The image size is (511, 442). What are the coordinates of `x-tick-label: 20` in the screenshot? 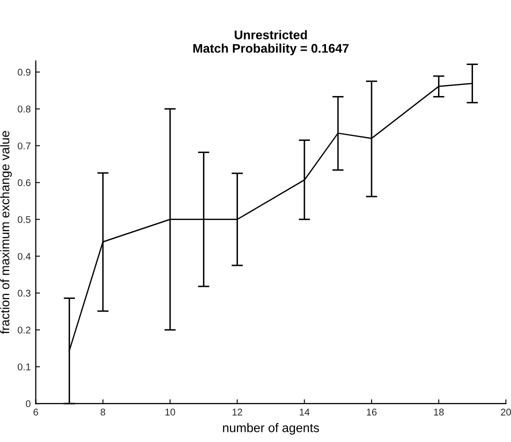 It's located at (505, 412).